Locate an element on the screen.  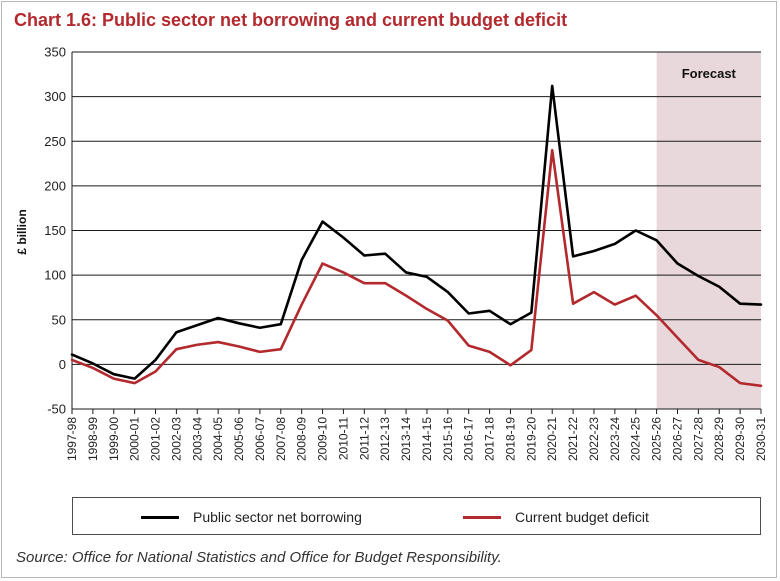
x-tick-label: 2001-02 is located at coordinates (156, 439).